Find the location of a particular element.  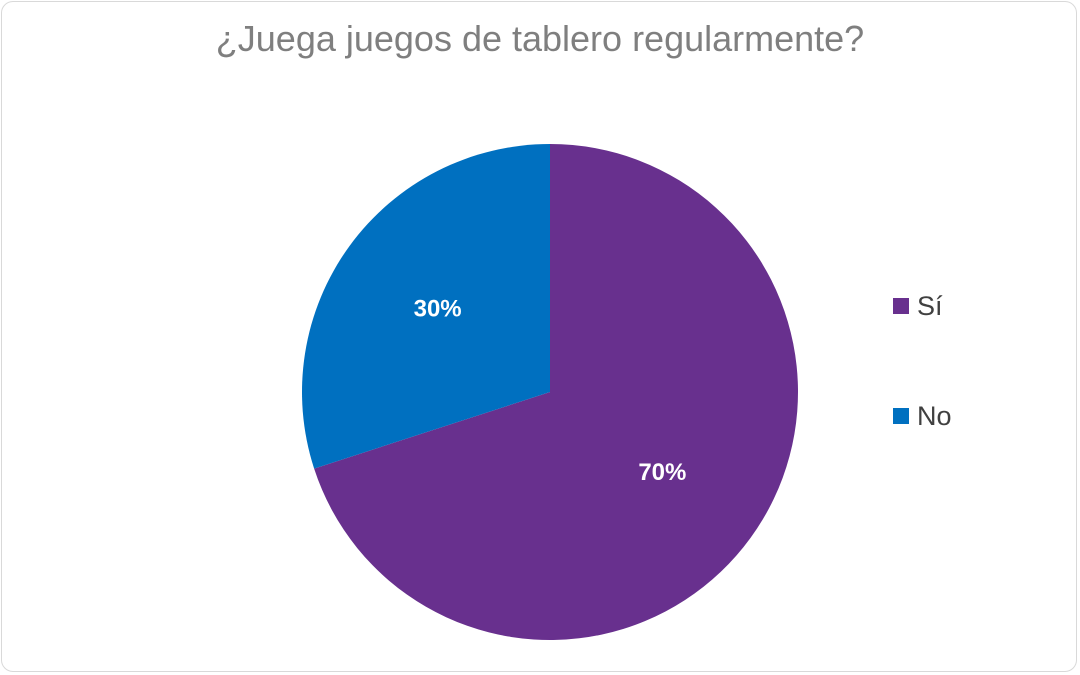

pie-slice-no is located at coordinates (426, 306).